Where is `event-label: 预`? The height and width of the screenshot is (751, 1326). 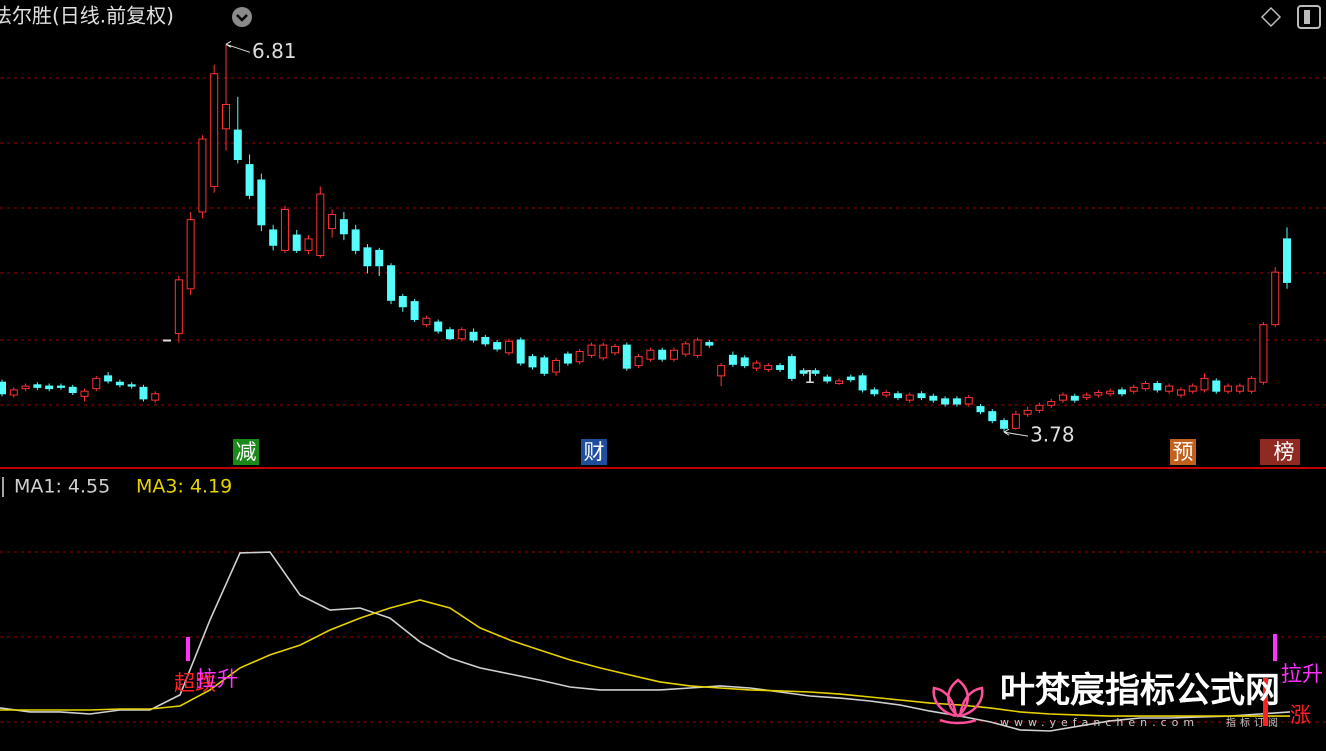
event-label: 预 is located at coordinates (1183, 452).